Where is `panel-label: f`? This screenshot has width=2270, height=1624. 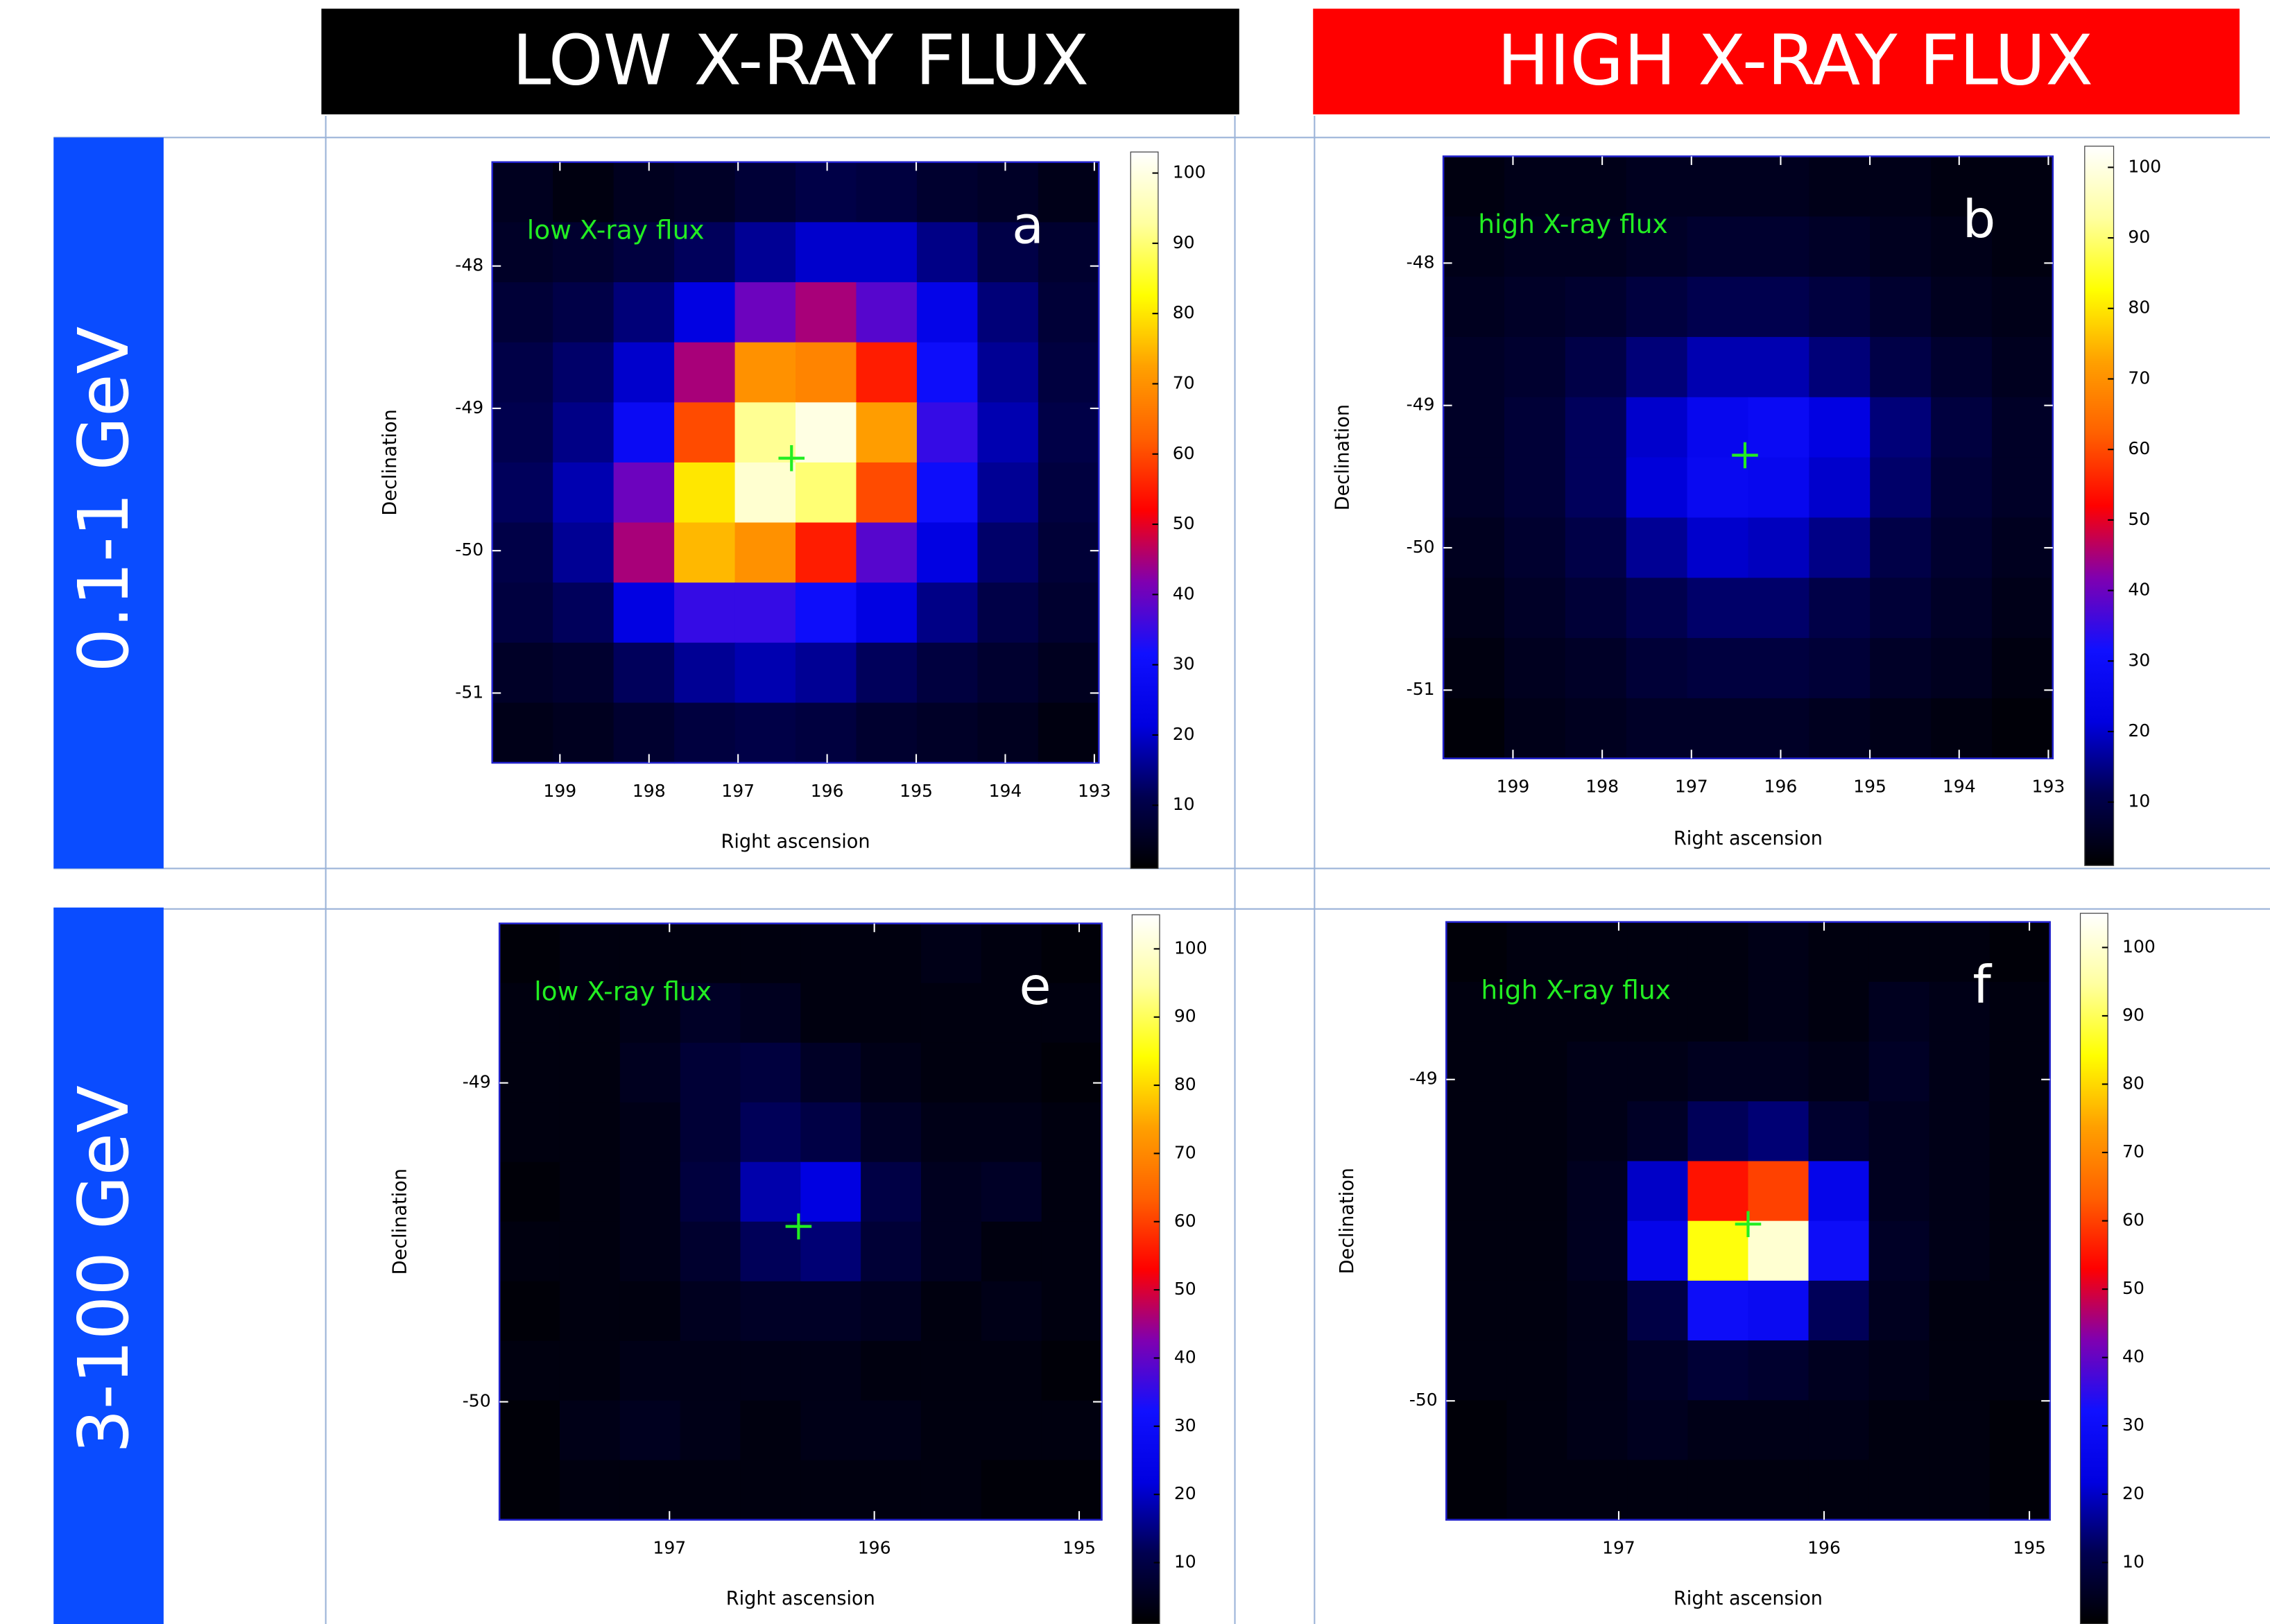 panel-label: f is located at coordinates (1982, 985).